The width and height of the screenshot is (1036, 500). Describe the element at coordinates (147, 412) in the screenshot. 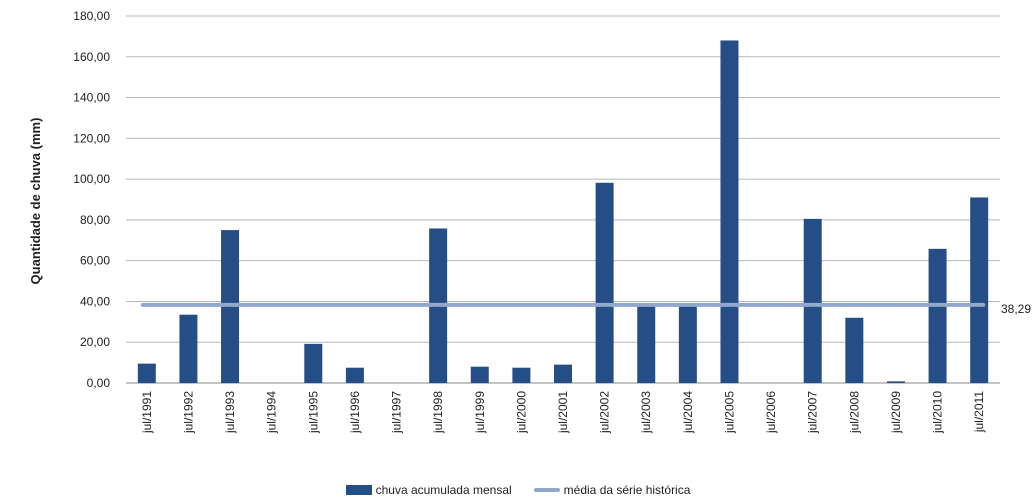

I see `x-tick-label: jul/1991` at that location.